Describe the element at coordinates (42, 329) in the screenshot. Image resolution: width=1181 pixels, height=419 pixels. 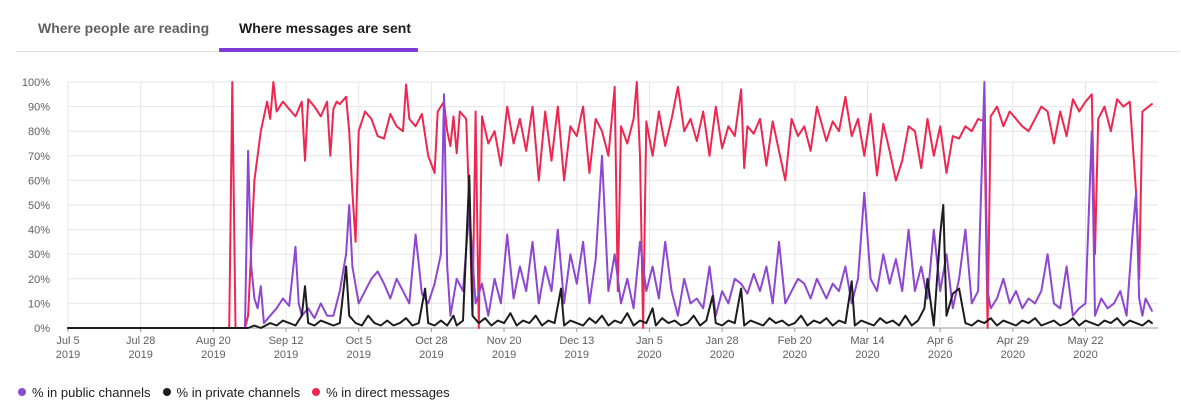
I see `y-tick-label: 0%` at that location.